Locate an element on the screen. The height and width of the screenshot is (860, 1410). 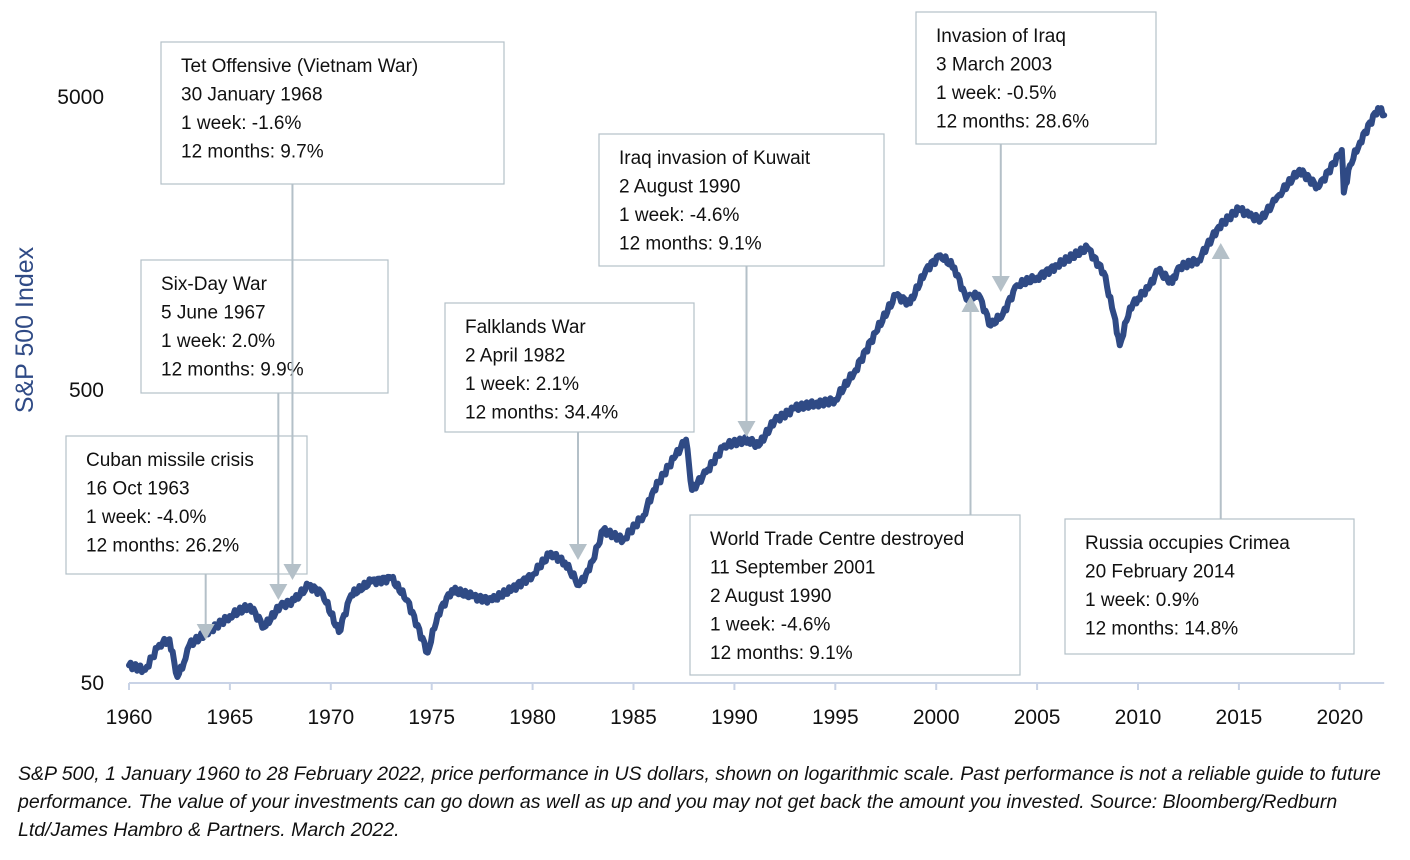
annotation-text: 2 April 1982 is located at coordinates (515, 356).